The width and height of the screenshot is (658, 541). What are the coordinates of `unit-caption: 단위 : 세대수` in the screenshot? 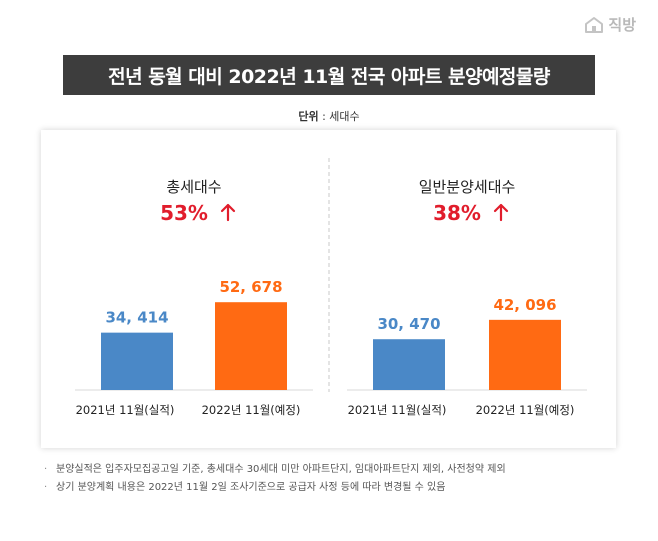 It's located at (329, 116).